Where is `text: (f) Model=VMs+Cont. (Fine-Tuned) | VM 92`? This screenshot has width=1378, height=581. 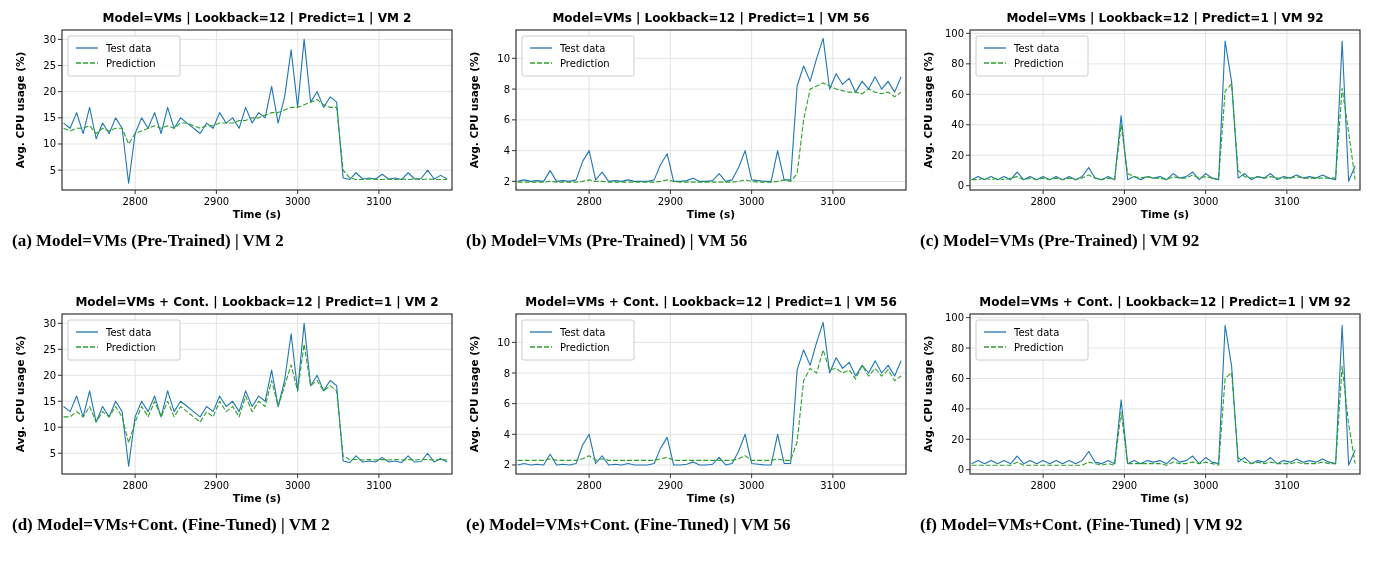 text: (f) Model=VMs+Cont. (Fine-Tuned) | VM 92 is located at coordinates (1081, 524).